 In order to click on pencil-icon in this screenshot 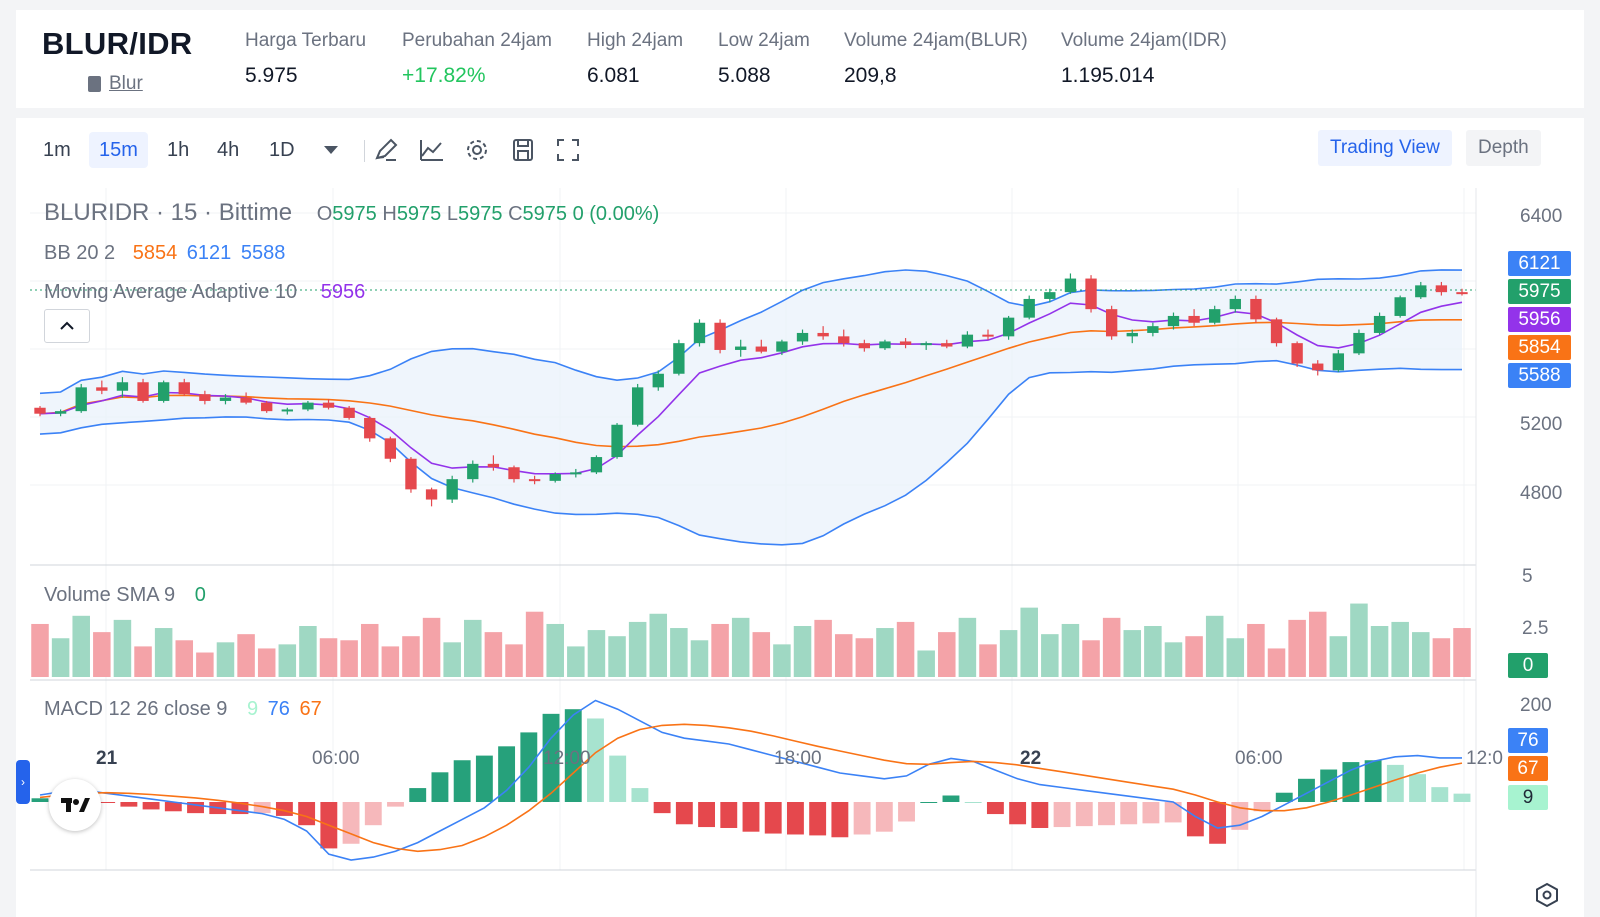, I will do `click(386, 150)`.